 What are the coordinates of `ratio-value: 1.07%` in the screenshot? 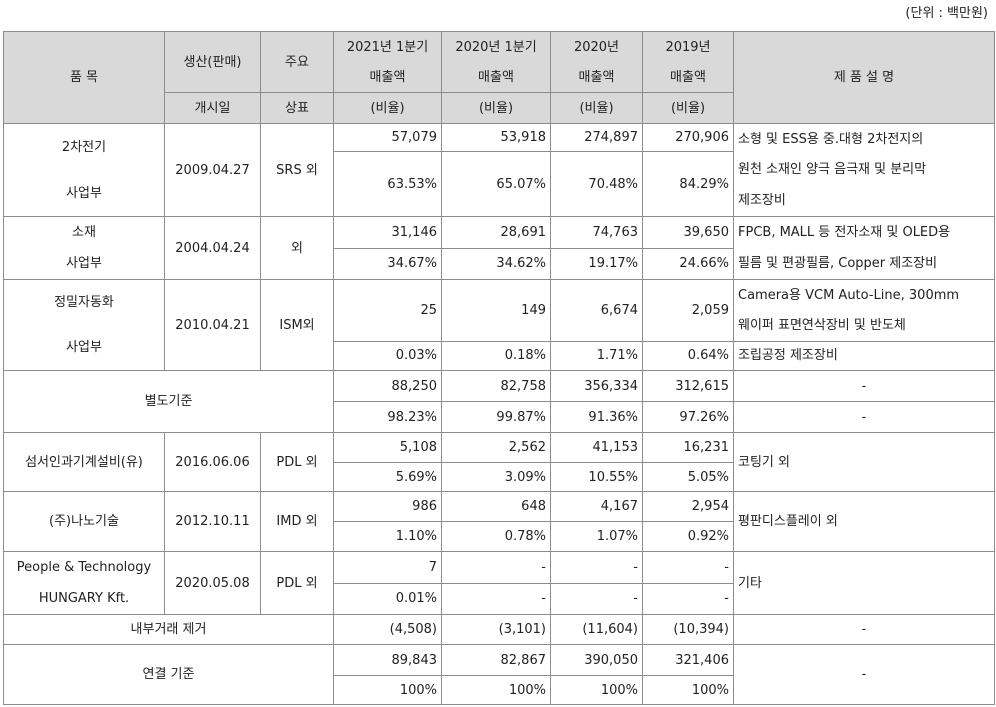 It's located at (596, 536).